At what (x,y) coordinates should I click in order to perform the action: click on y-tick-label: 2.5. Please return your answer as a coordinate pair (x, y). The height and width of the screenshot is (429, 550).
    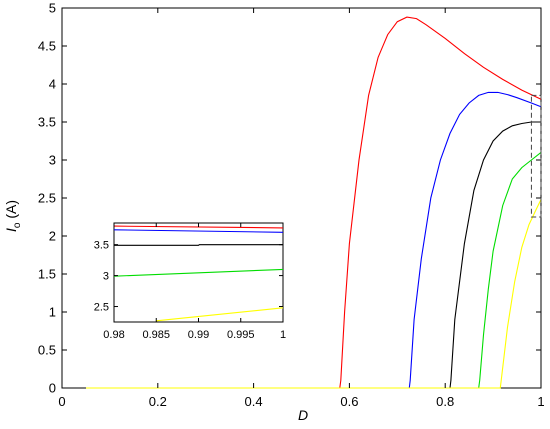
    Looking at the image, I should click on (47, 198).